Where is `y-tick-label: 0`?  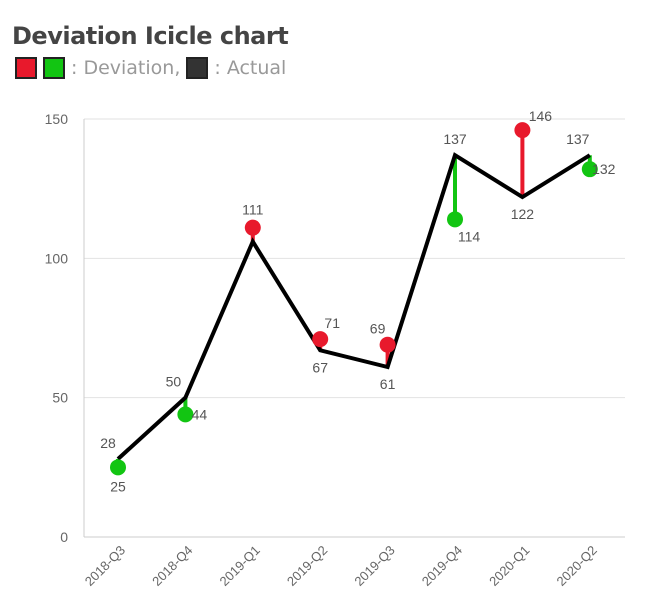 y-tick-label: 0 is located at coordinates (64, 537).